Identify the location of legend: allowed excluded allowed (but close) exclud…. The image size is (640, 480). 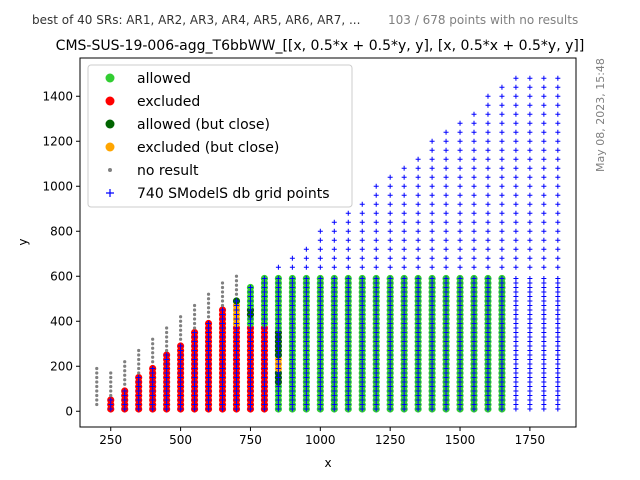
(220, 136).